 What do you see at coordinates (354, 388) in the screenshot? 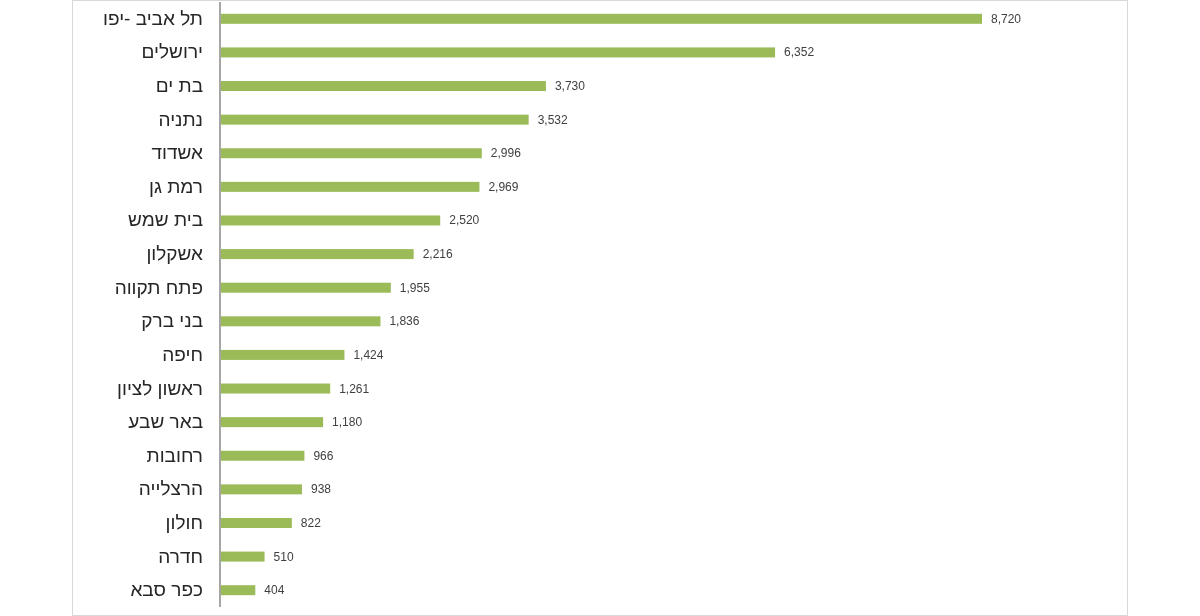
I see `data-label: 1,261` at bounding box center [354, 388].